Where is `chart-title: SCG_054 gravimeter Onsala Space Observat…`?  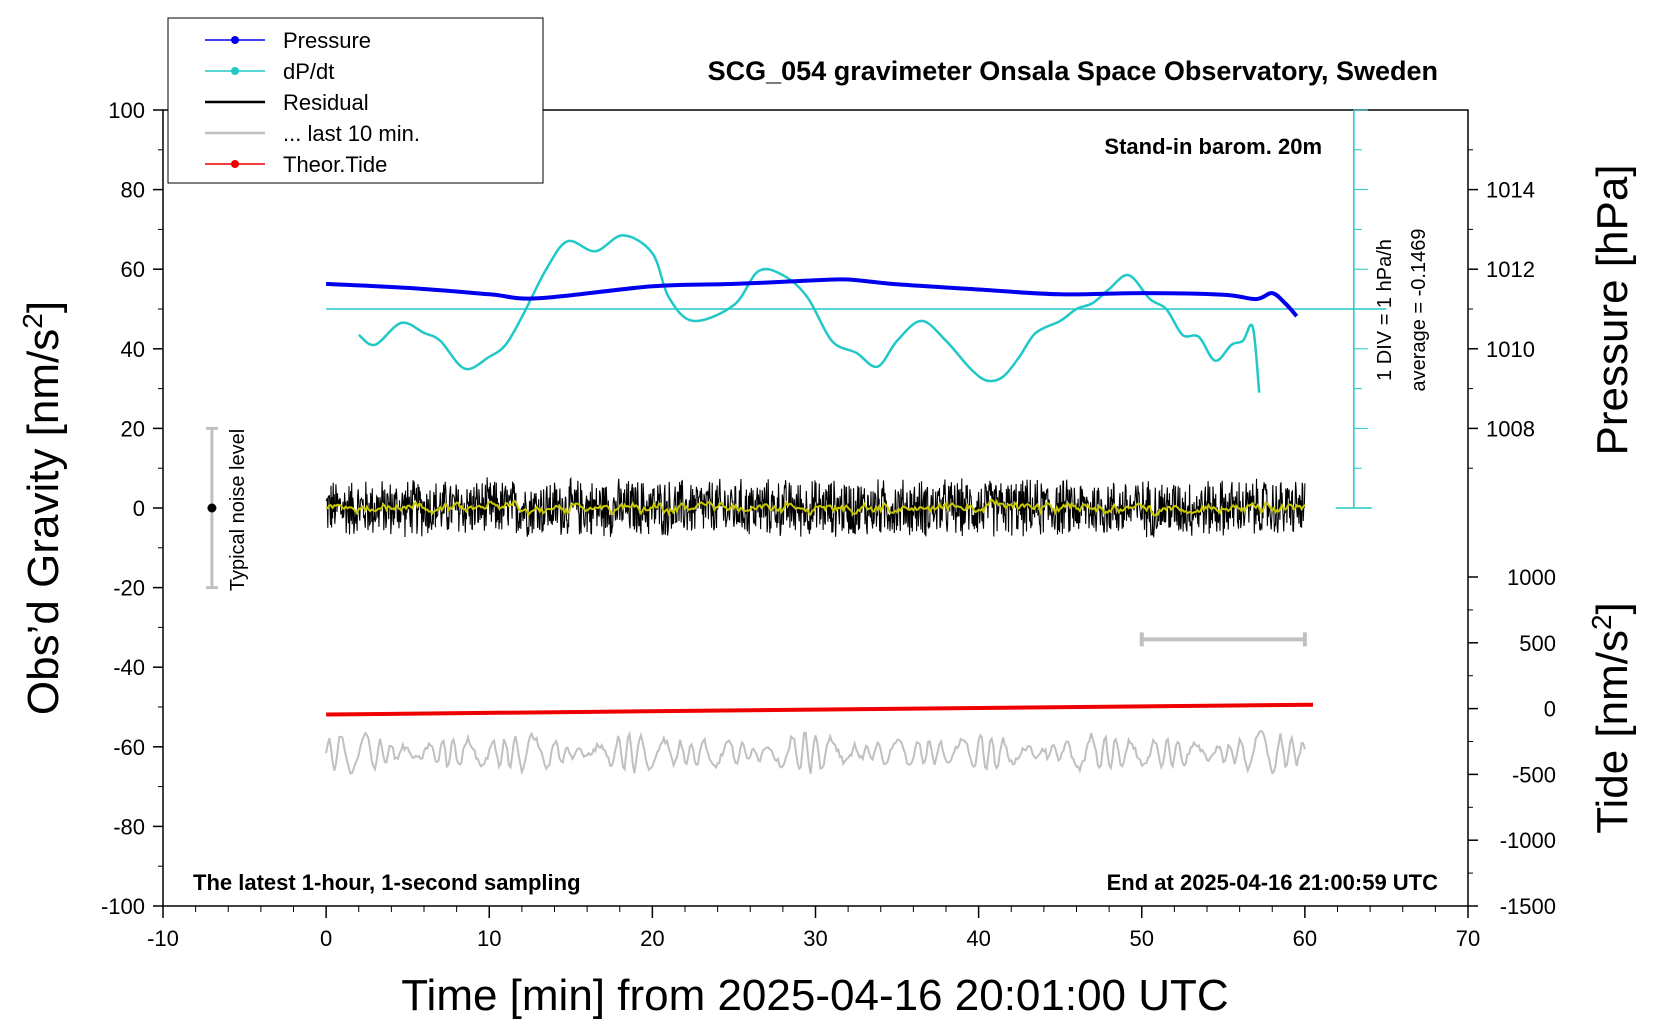
chart-title: SCG_054 gravimeter Onsala Space Observat… is located at coordinates (1073, 71).